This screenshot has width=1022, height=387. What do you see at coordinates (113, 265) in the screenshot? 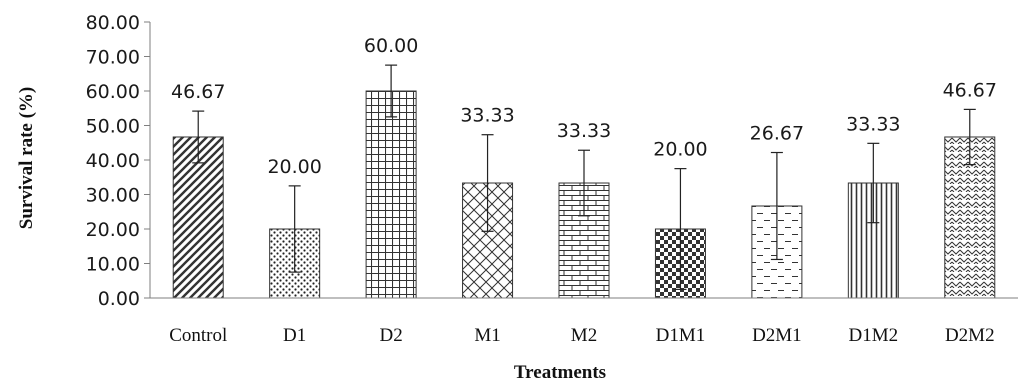
I see `y-tick-label: 10.00` at bounding box center [113, 265].